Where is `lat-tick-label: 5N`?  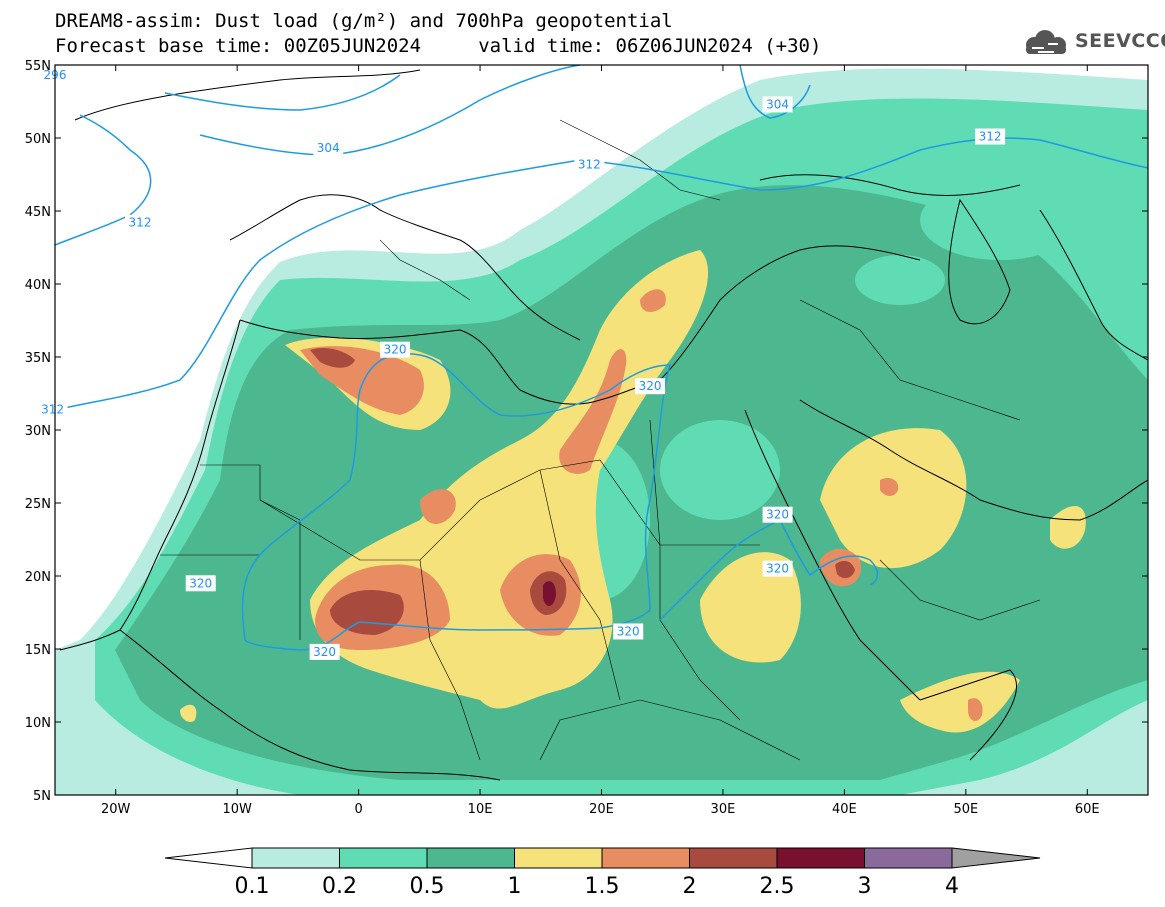 lat-tick-label: 5N is located at coordinates (42, 796).